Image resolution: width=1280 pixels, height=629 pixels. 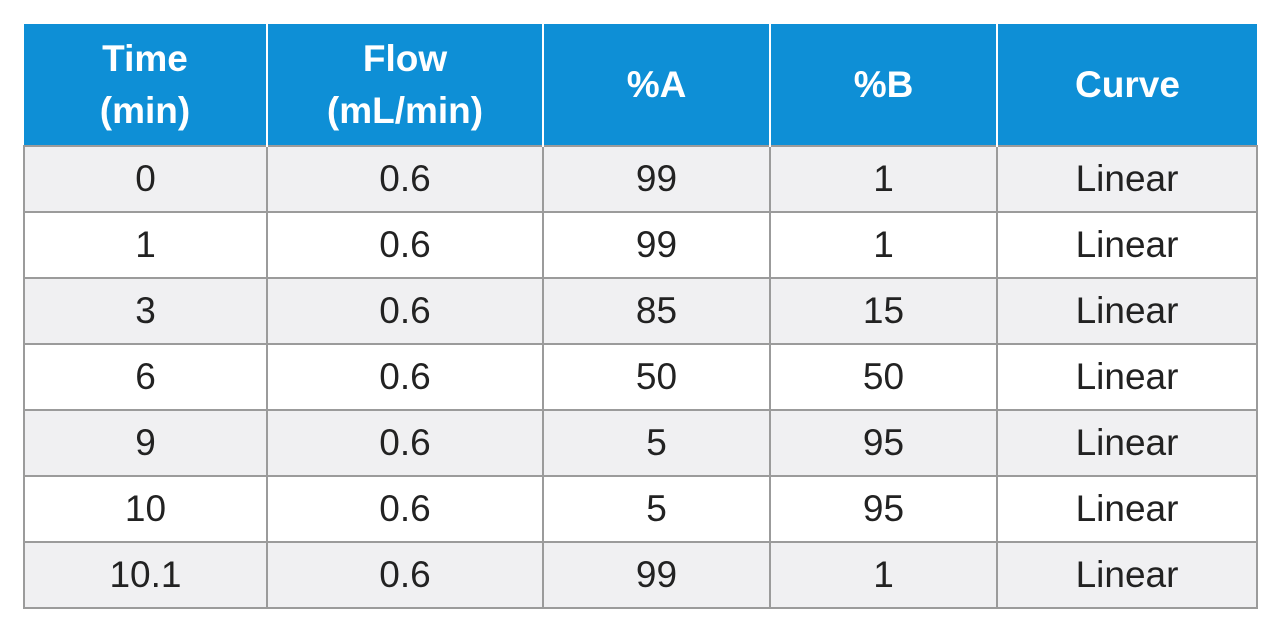 I want to click on header-unit: (mL/min), so click(x=405, y=110).